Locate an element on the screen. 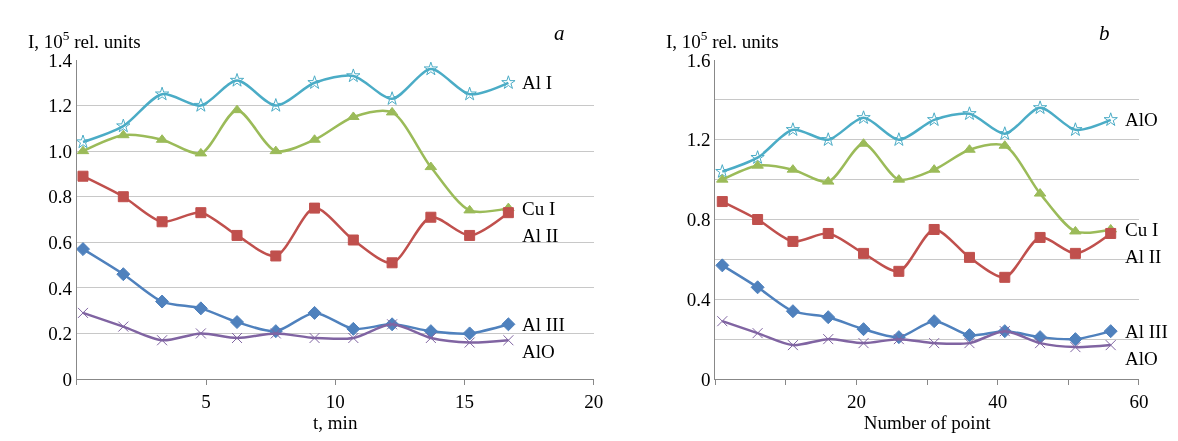  chart-title: a is located at coordinates (559, 33).